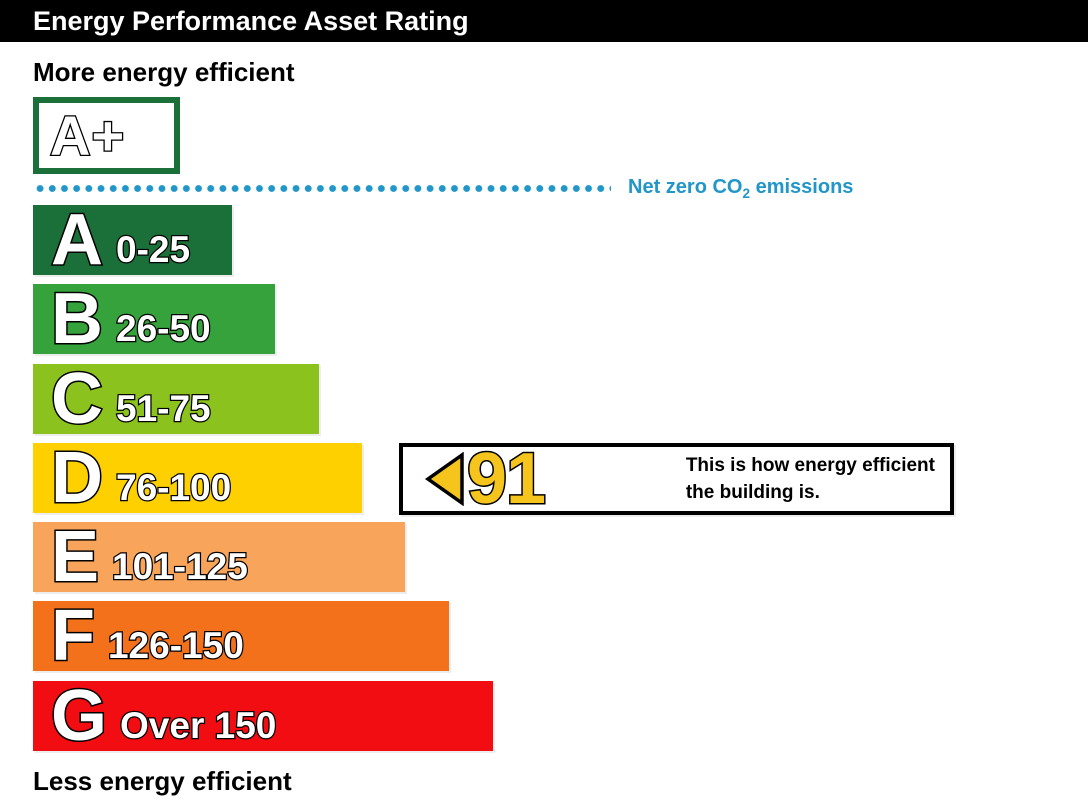  What do you see at coordinates (163, 408) in the screenshot?
I see `band-range: 51-75` at bounding box center [163, 408].